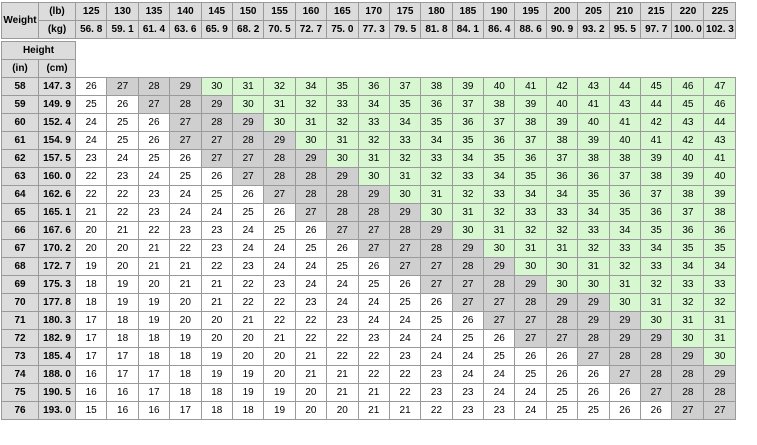 This screenshot has height=445, width=757. What do you see at coordinates (57, 176) in the screenshot?
I see `height-cm-cell: 160. 0` at bounding box center [57, 176].